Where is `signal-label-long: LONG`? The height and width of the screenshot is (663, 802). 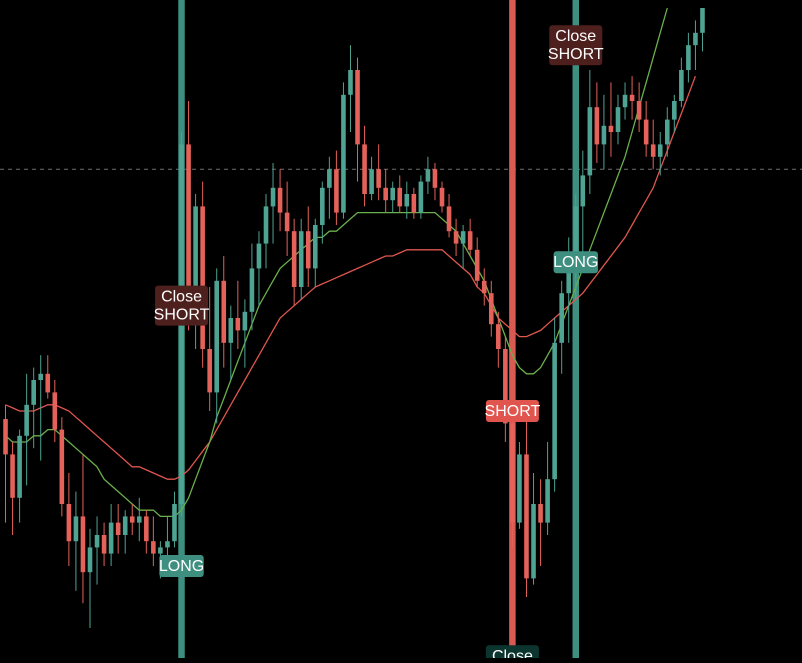
signal-label-long: LONG is located at coordinates (181, 566).